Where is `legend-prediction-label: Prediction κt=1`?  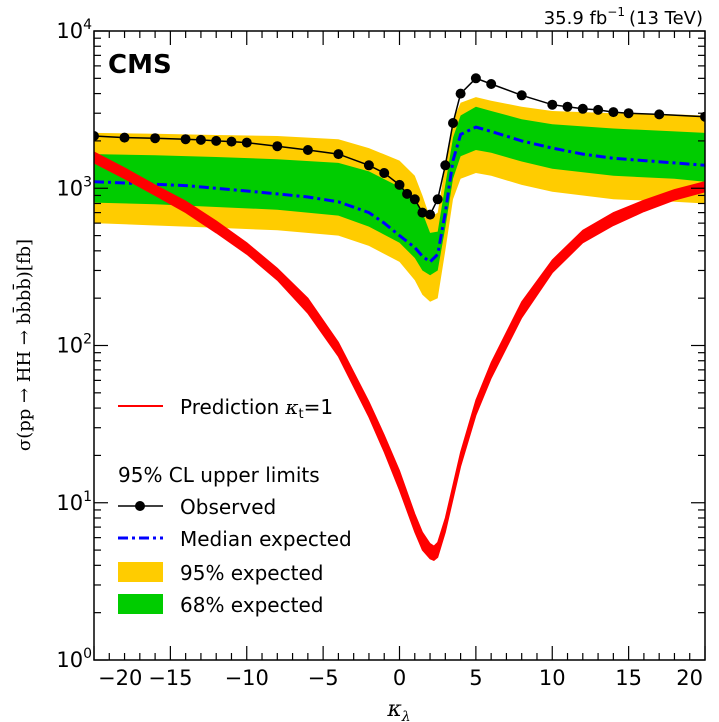
legend-prediction-label: Prediction κt=1 is located at coordinates (256, 408).